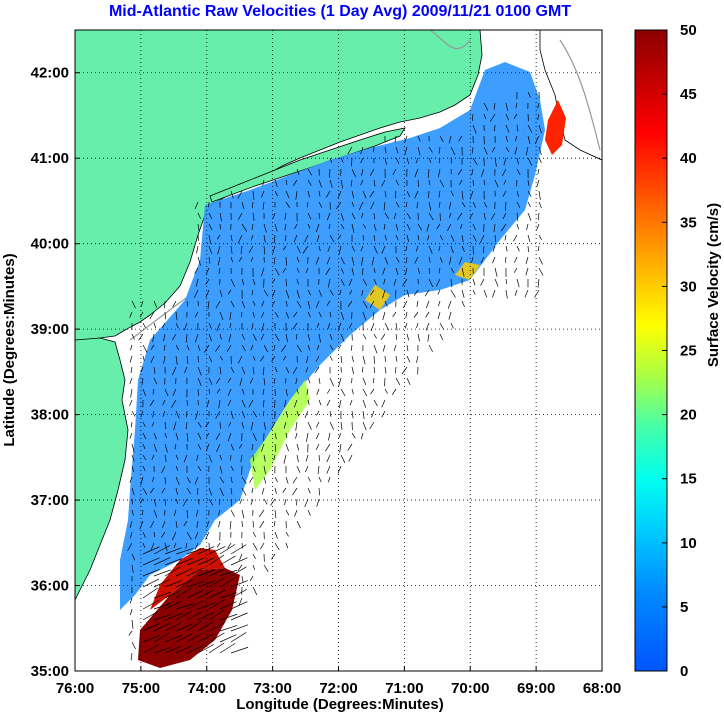 The image size is (724, 714). Describe the element at coordinates (102, 469) in the screenshot. I see `land-mid-atlantic` at that location.